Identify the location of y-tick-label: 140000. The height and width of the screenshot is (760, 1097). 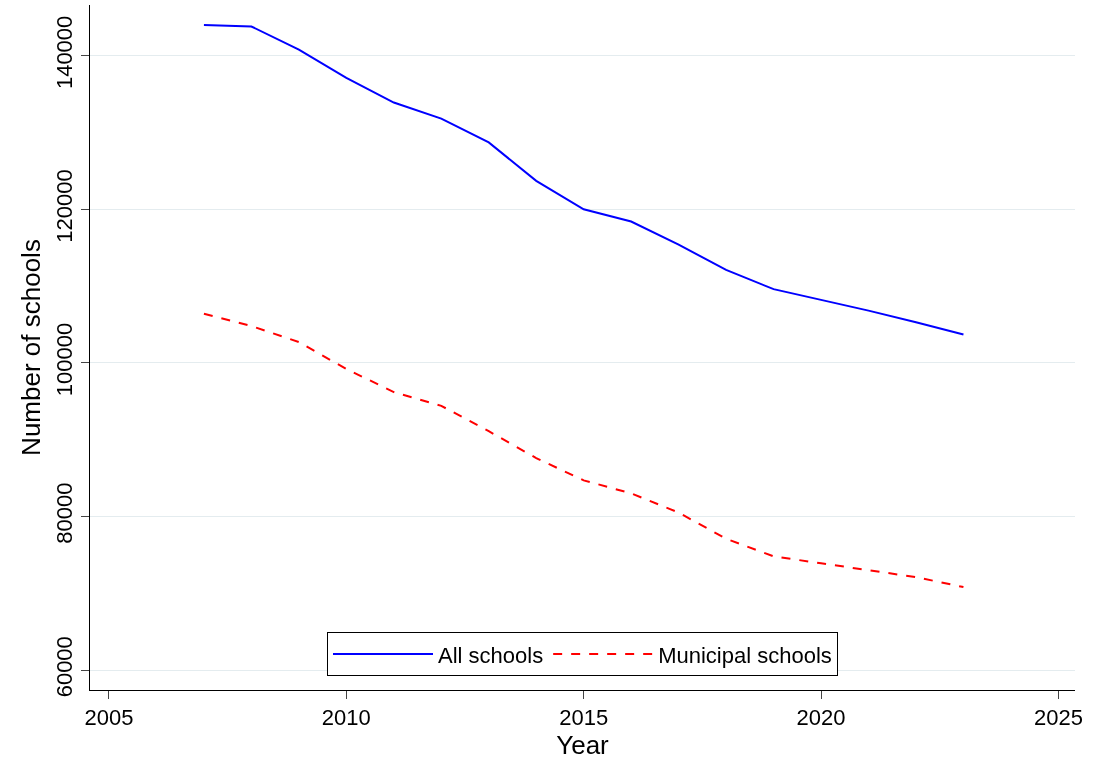
(65, 52).